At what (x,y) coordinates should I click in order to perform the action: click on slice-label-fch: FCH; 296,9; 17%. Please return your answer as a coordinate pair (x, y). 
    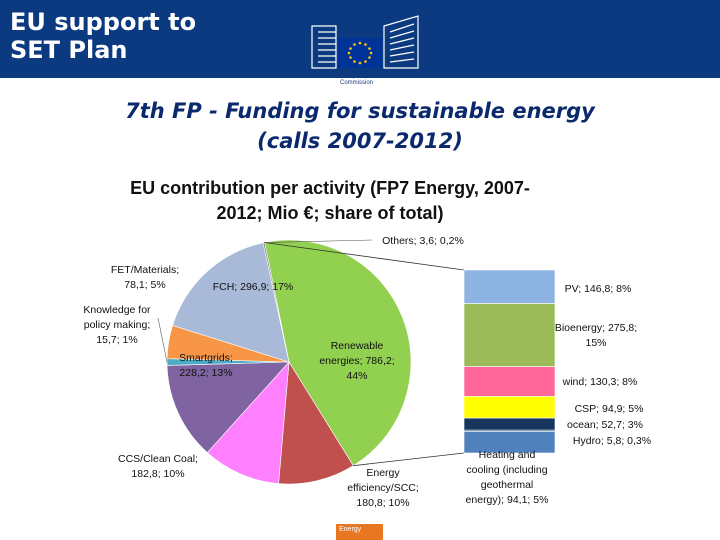
    Looking at the image, I should click on (253, 287).